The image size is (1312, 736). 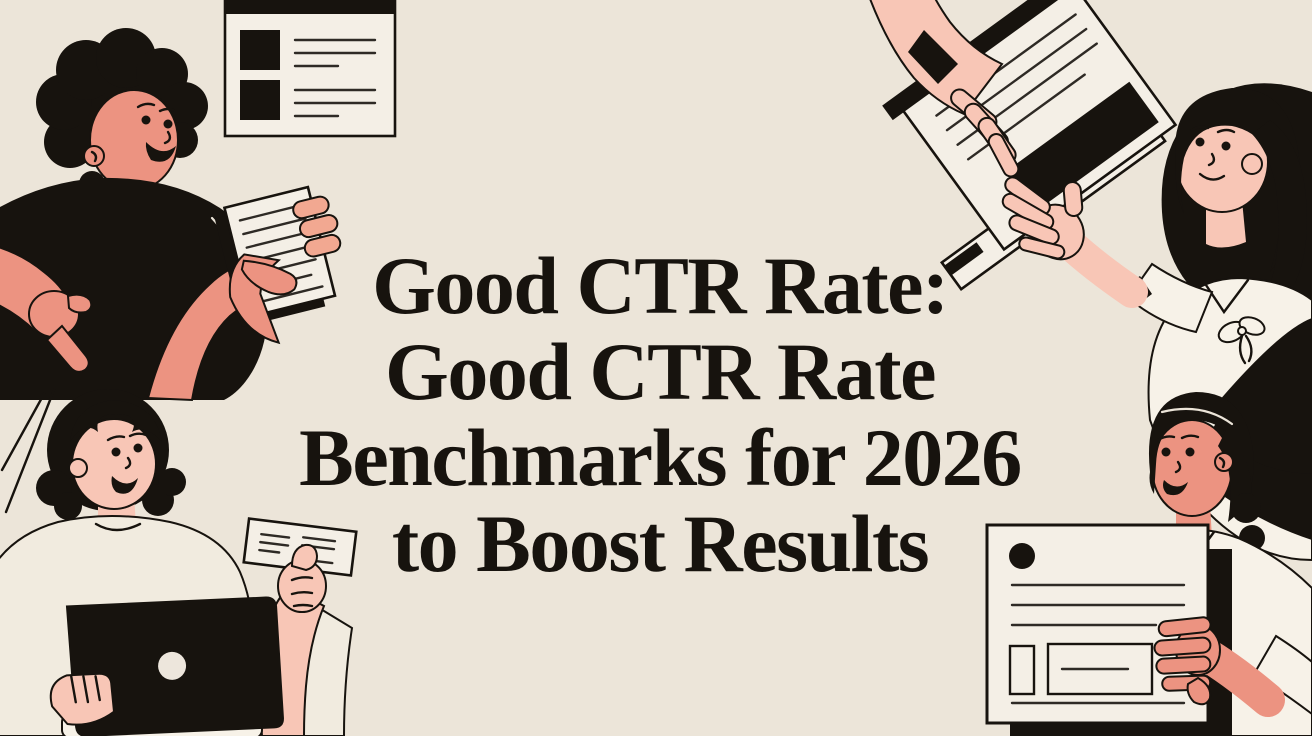 What do you see at coordinates (28, 451) in the screenshot?
I see `plant-lines` at bounding box center [28, 451].